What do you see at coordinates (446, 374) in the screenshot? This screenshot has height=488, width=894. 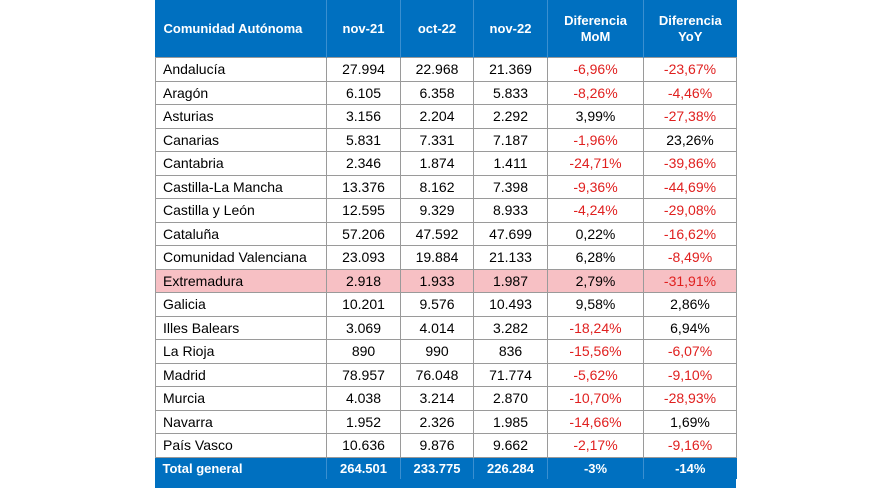 I see `table-row: Madrid 78.957 76.048 71.774 -5,62% -9,10%` at bounding box center [446, 374].